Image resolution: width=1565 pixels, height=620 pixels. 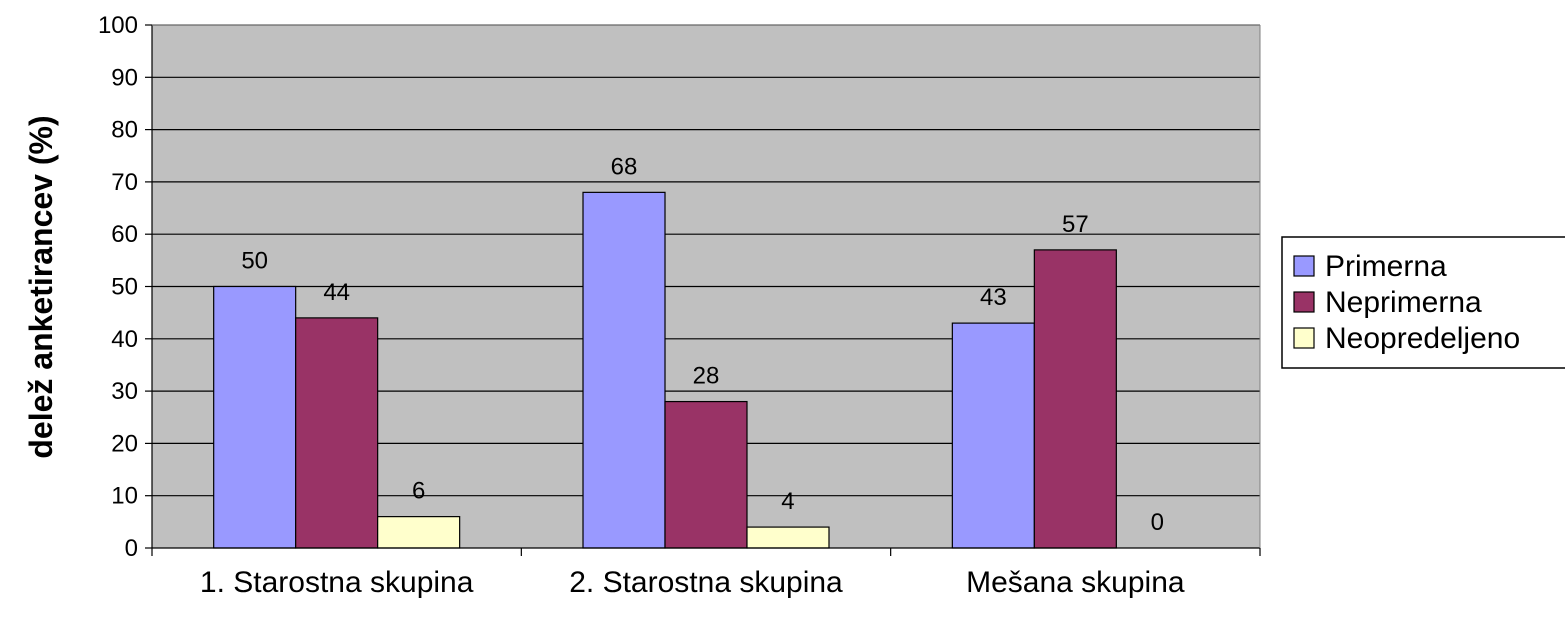 I want to click on legend-label: Primerna, so click(x=1386, y=266).